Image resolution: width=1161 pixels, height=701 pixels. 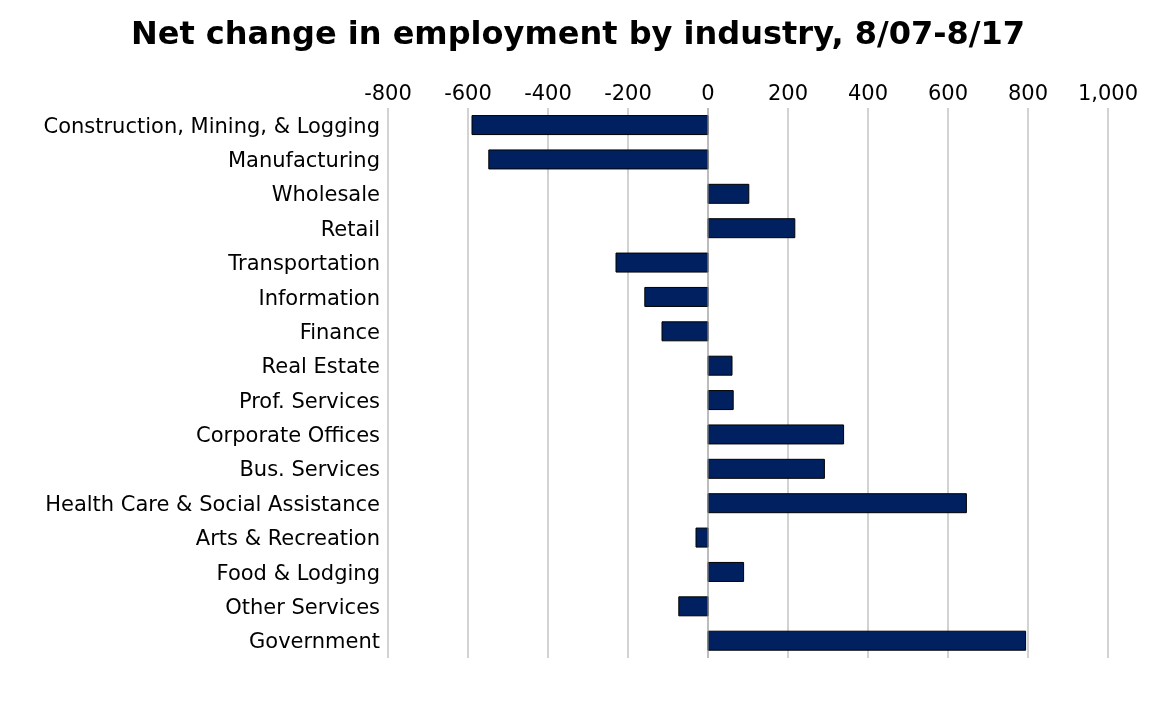 What do you see at coordinates (578, 33) in the screenshot?
I see `chart-title: Net change in employment by industry, 8/07-8/17` at bounding box center [578, 33].